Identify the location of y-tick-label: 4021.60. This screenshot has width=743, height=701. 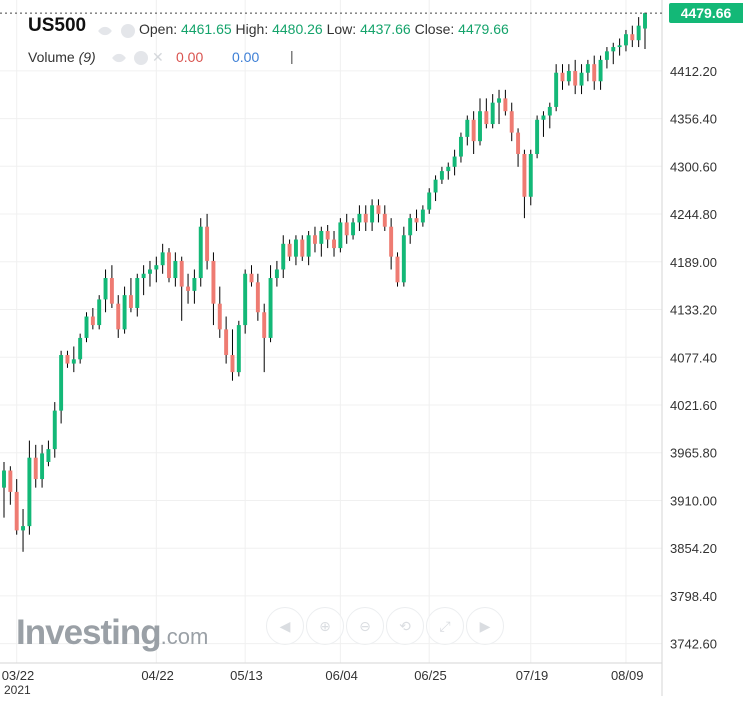
(693, 405).